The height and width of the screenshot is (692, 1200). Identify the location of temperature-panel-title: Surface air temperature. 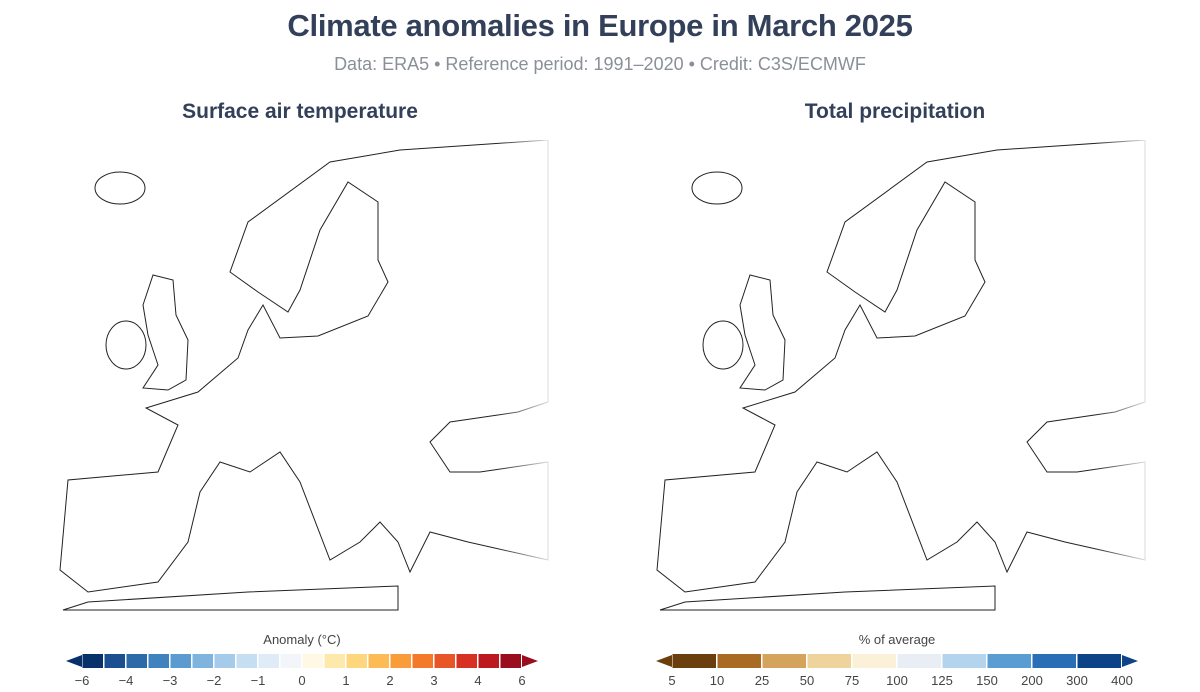
(300, 111).